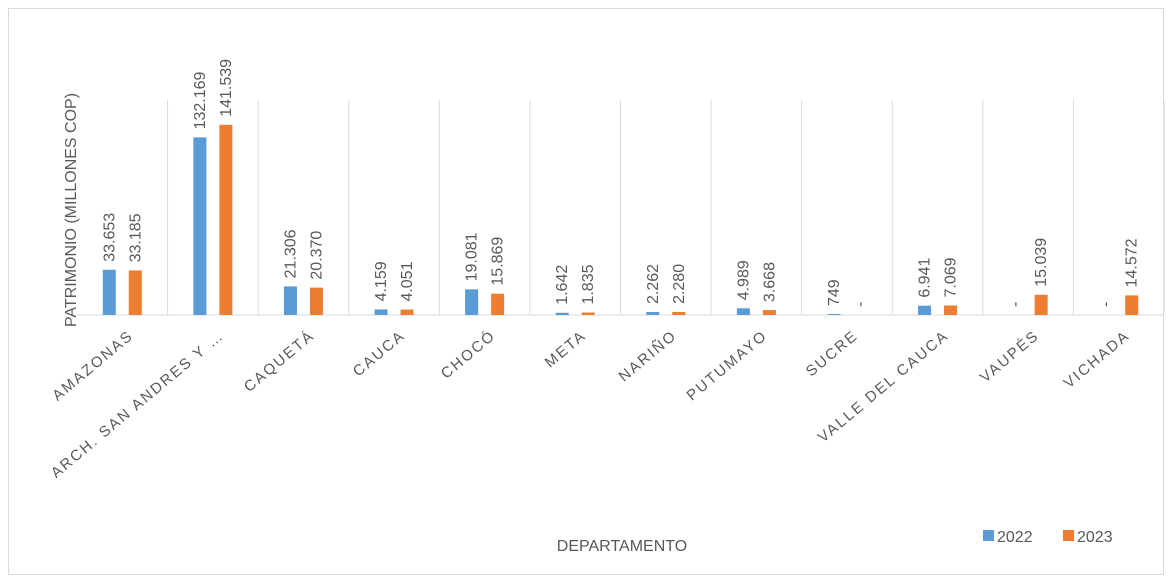 The image size is (1172, 583). I want to click on data-label: 132.169, so click(200, 100).